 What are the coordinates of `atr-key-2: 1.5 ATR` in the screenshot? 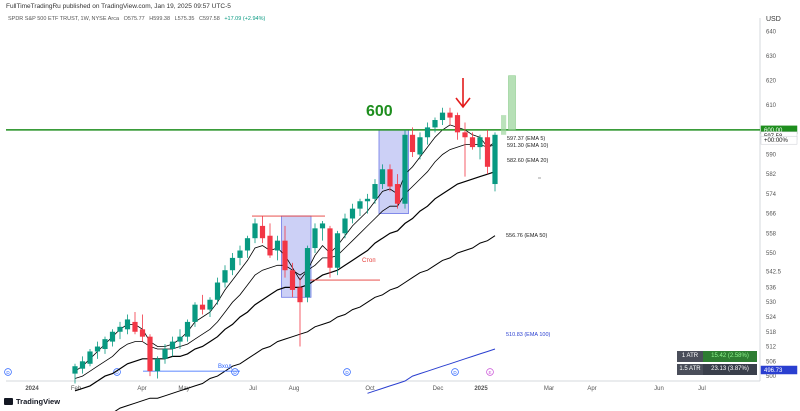 It's located at (690, 369).